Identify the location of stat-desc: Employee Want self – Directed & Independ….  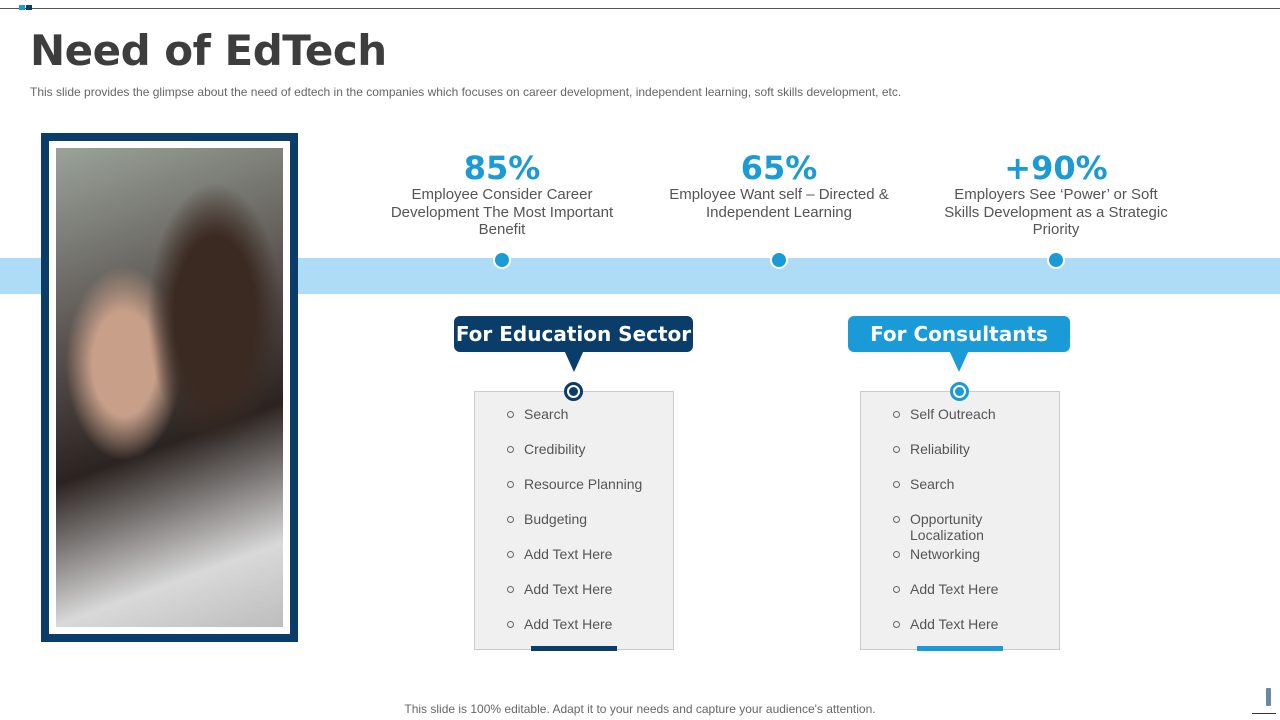
(779, 203).